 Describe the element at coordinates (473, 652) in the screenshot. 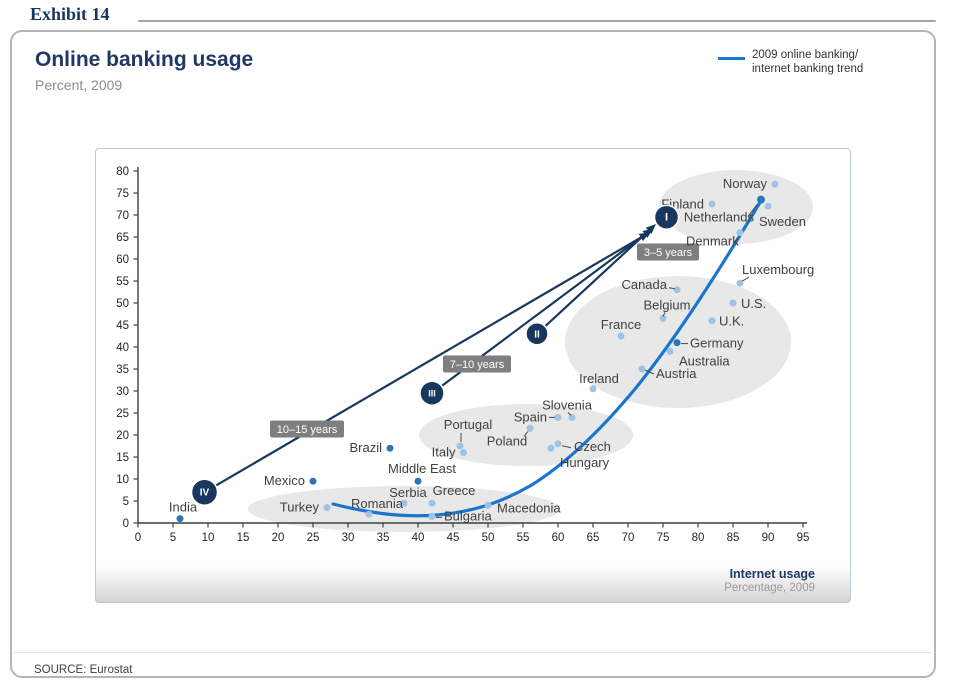

I see `source-divider` at that location.